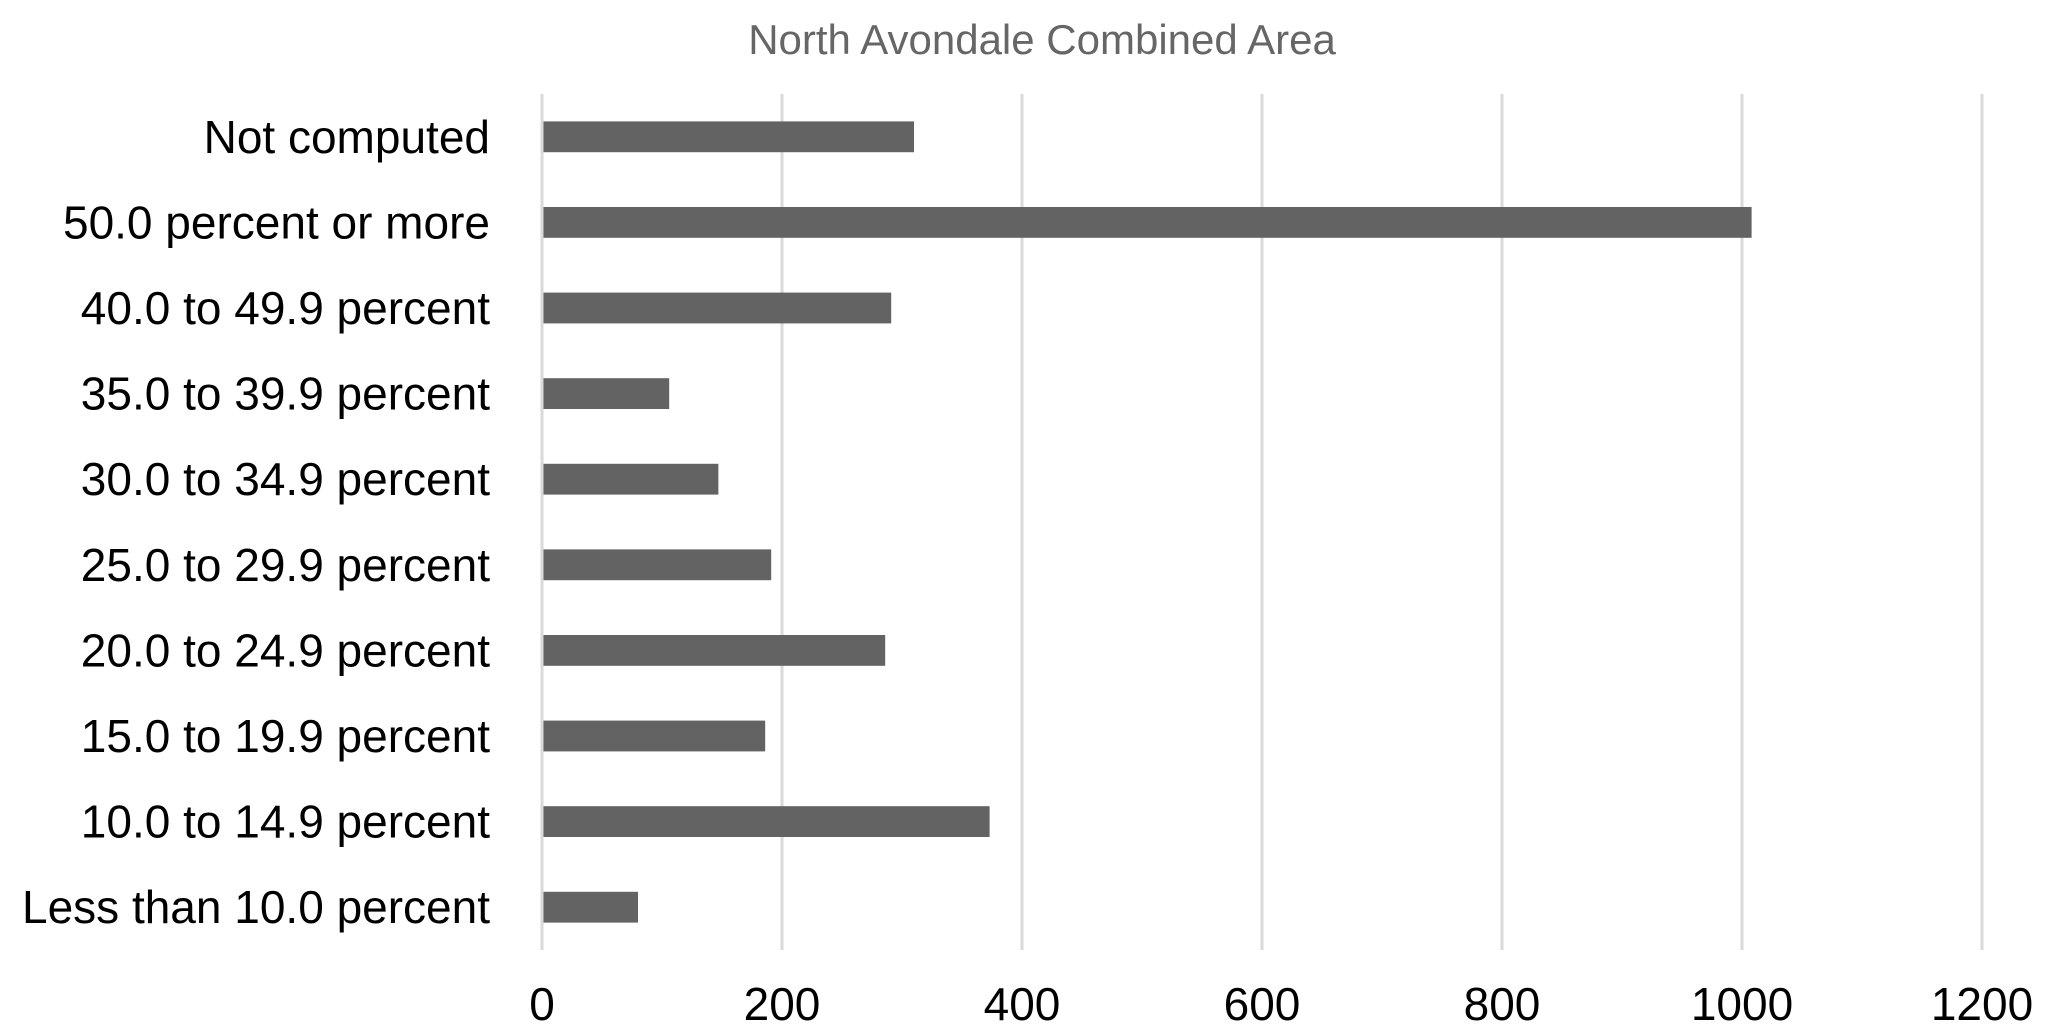 The image size is (2061, 1030). Describe the element at coordinates (285, 565) in the screenshot. I see `category-label: 25.0 to 29.9 percent` at that location.